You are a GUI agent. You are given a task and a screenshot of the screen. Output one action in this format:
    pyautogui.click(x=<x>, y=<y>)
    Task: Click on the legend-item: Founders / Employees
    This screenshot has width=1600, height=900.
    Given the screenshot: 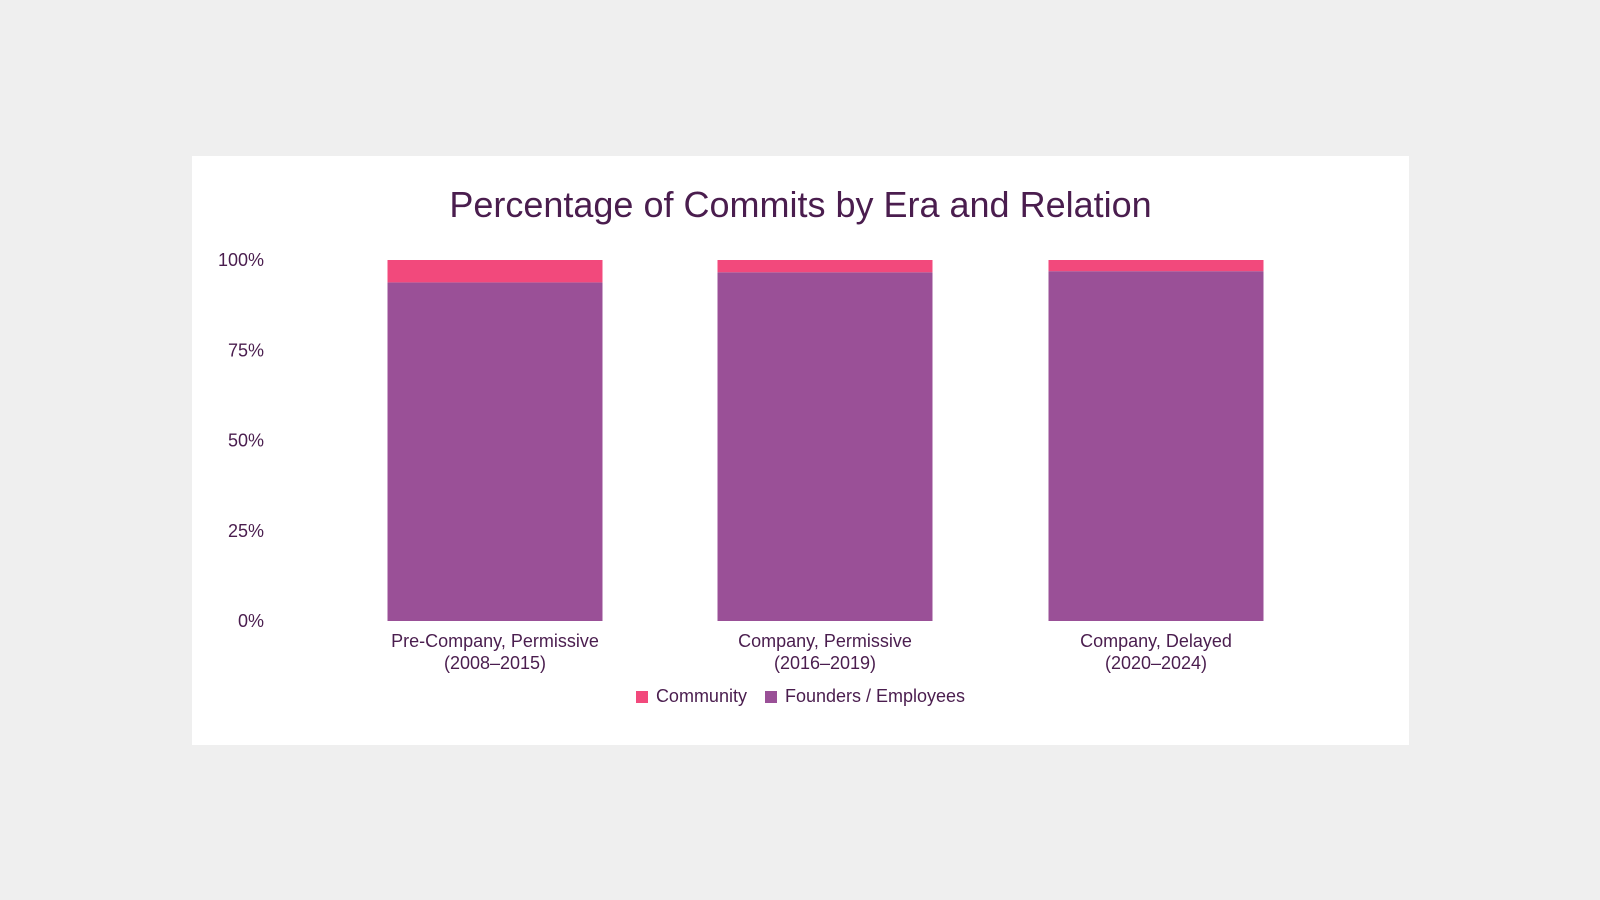 What is the action you would take?
    pyautogui.click(x=865, y=696)
    